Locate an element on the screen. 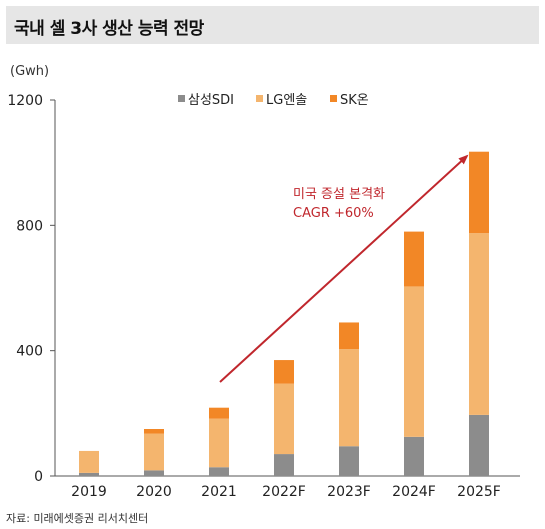 The width and height of the screenshot is (545, 529). legend-label: 삼성SDI is located at coordinates (211, 100).